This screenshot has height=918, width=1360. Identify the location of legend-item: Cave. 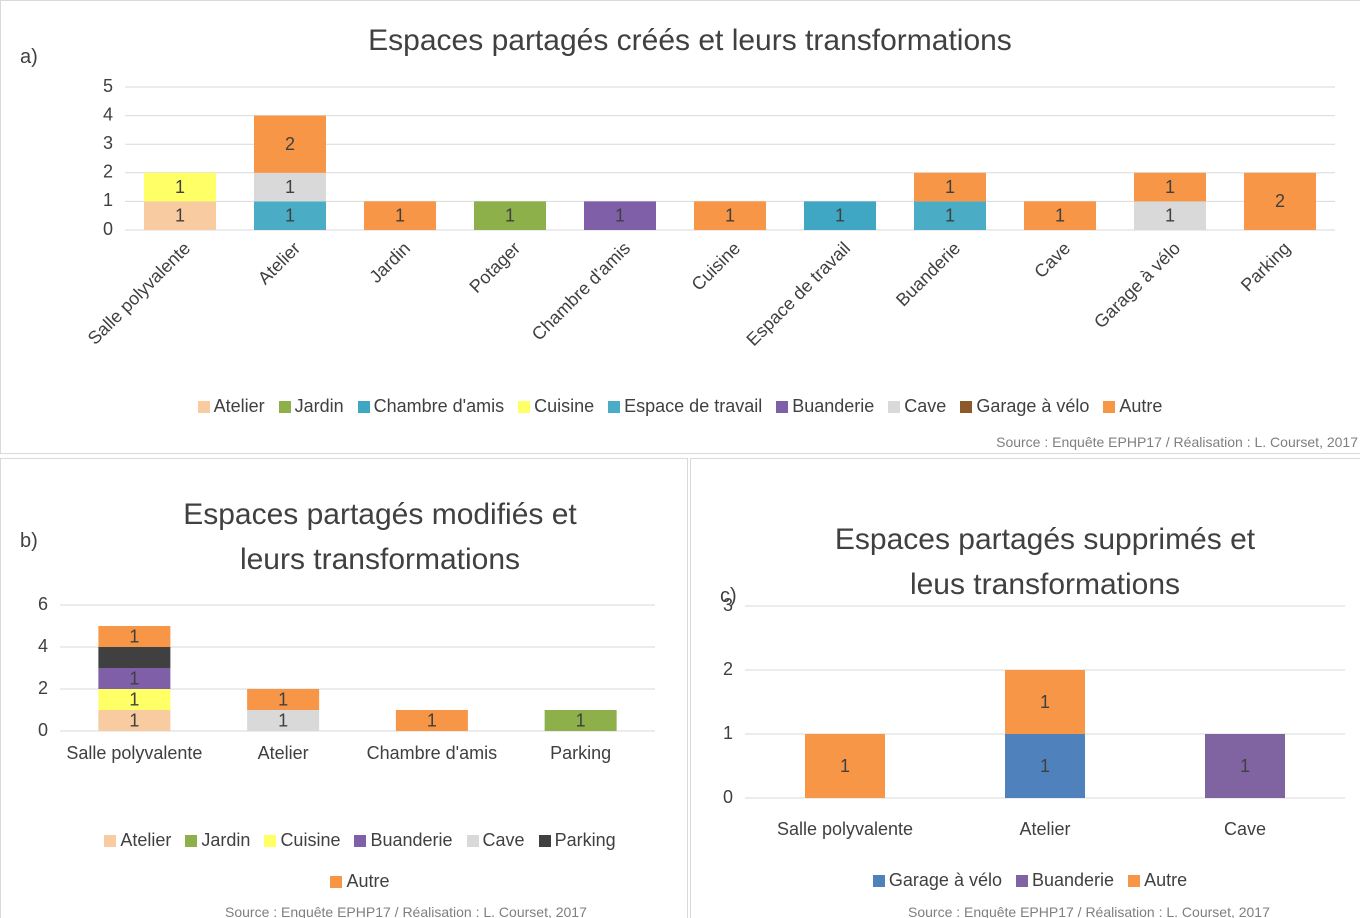
(495, 840).